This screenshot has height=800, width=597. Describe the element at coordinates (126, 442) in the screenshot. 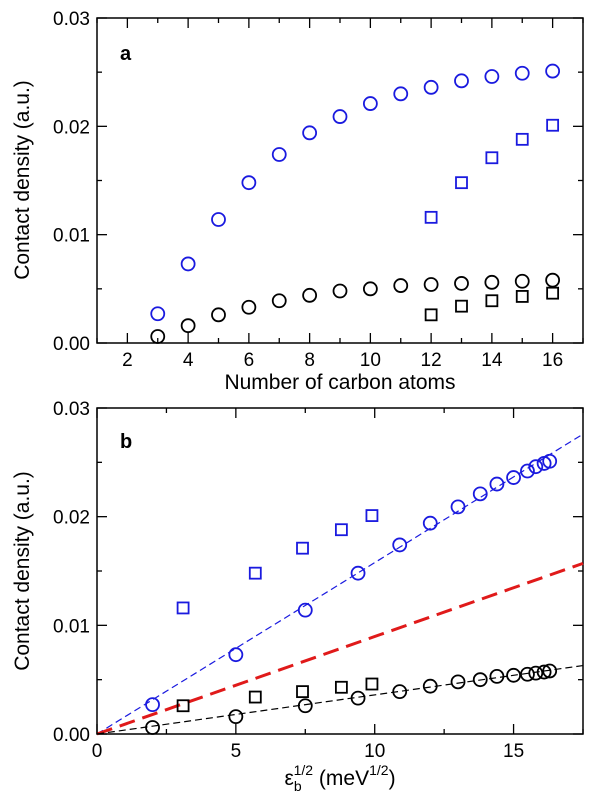

I see `panel-b-label: b` at that location.